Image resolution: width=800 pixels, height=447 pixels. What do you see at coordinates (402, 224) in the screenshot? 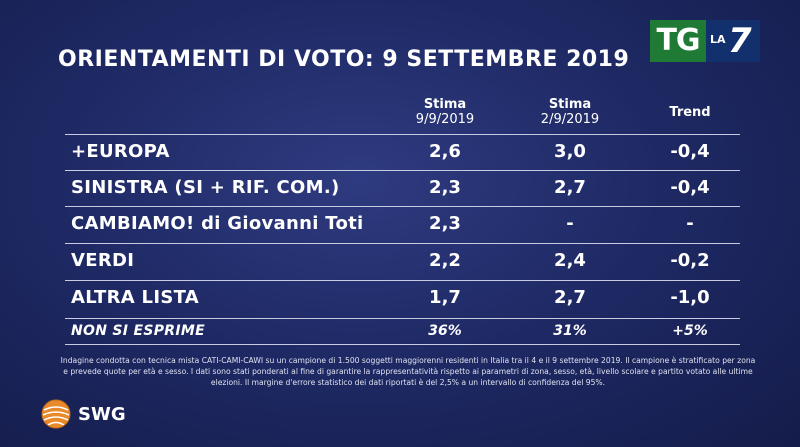
I see `table-row: CAMBIAMO! di Giovanni Toti 2,3 - -` at bounding box center [402, 224].